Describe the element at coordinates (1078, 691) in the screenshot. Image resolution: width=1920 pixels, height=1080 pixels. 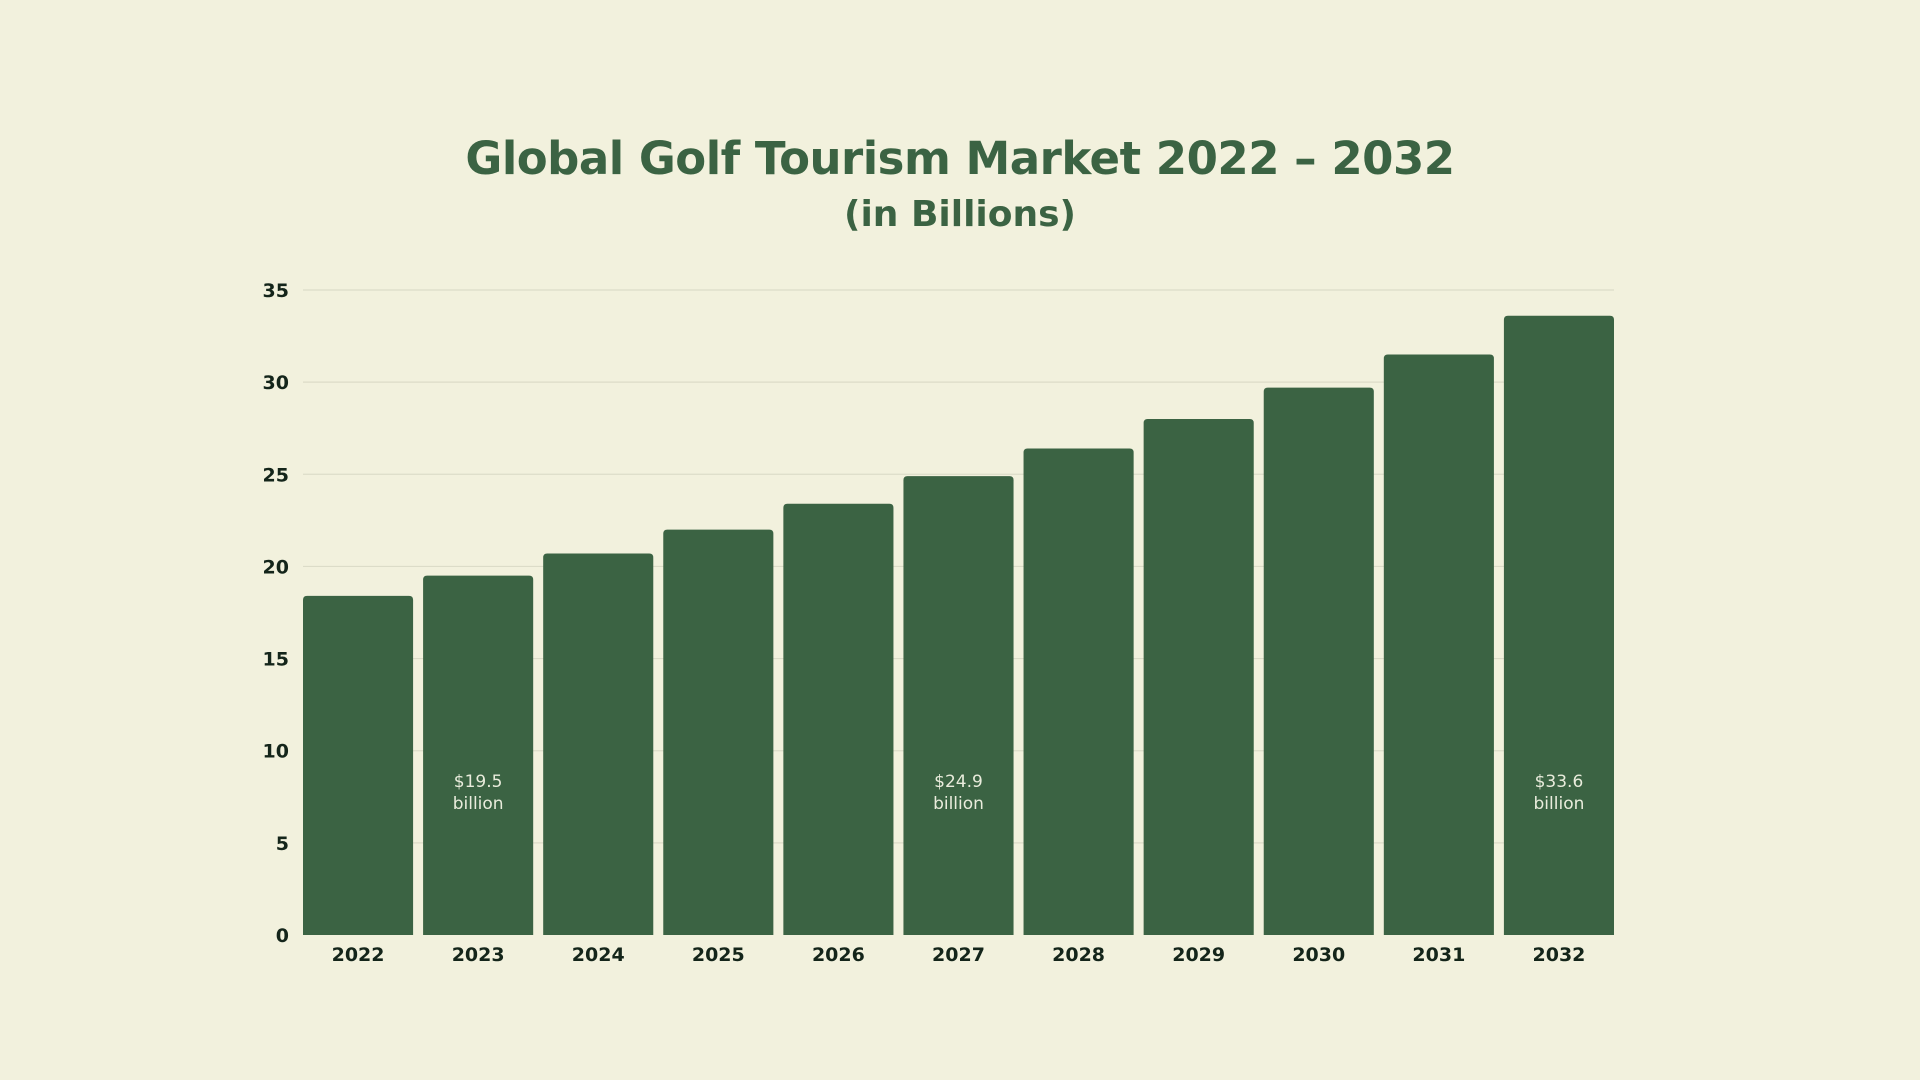
I see `bar-2028` at that location.